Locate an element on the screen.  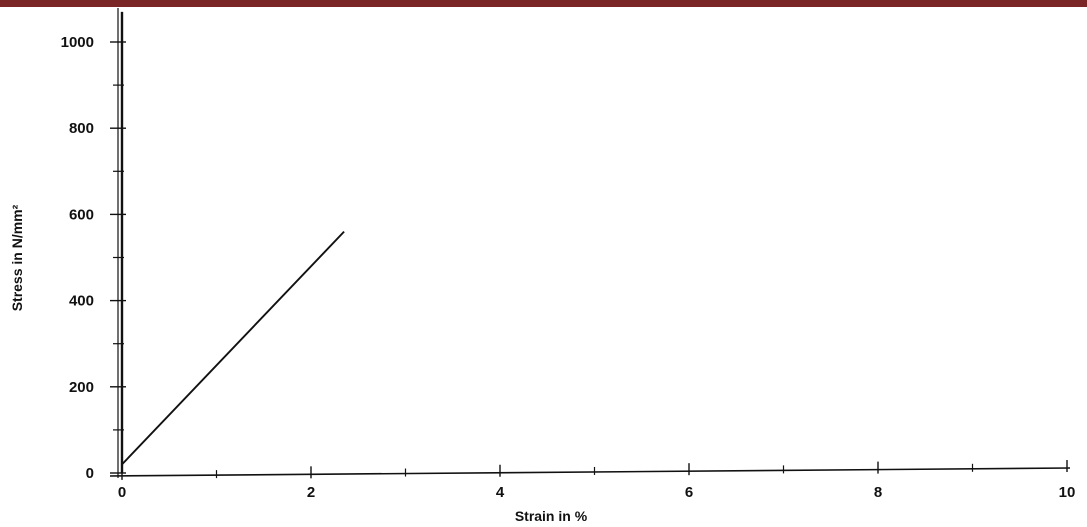
x-axis-title: Strain in % is located at coordinates (551, 516).